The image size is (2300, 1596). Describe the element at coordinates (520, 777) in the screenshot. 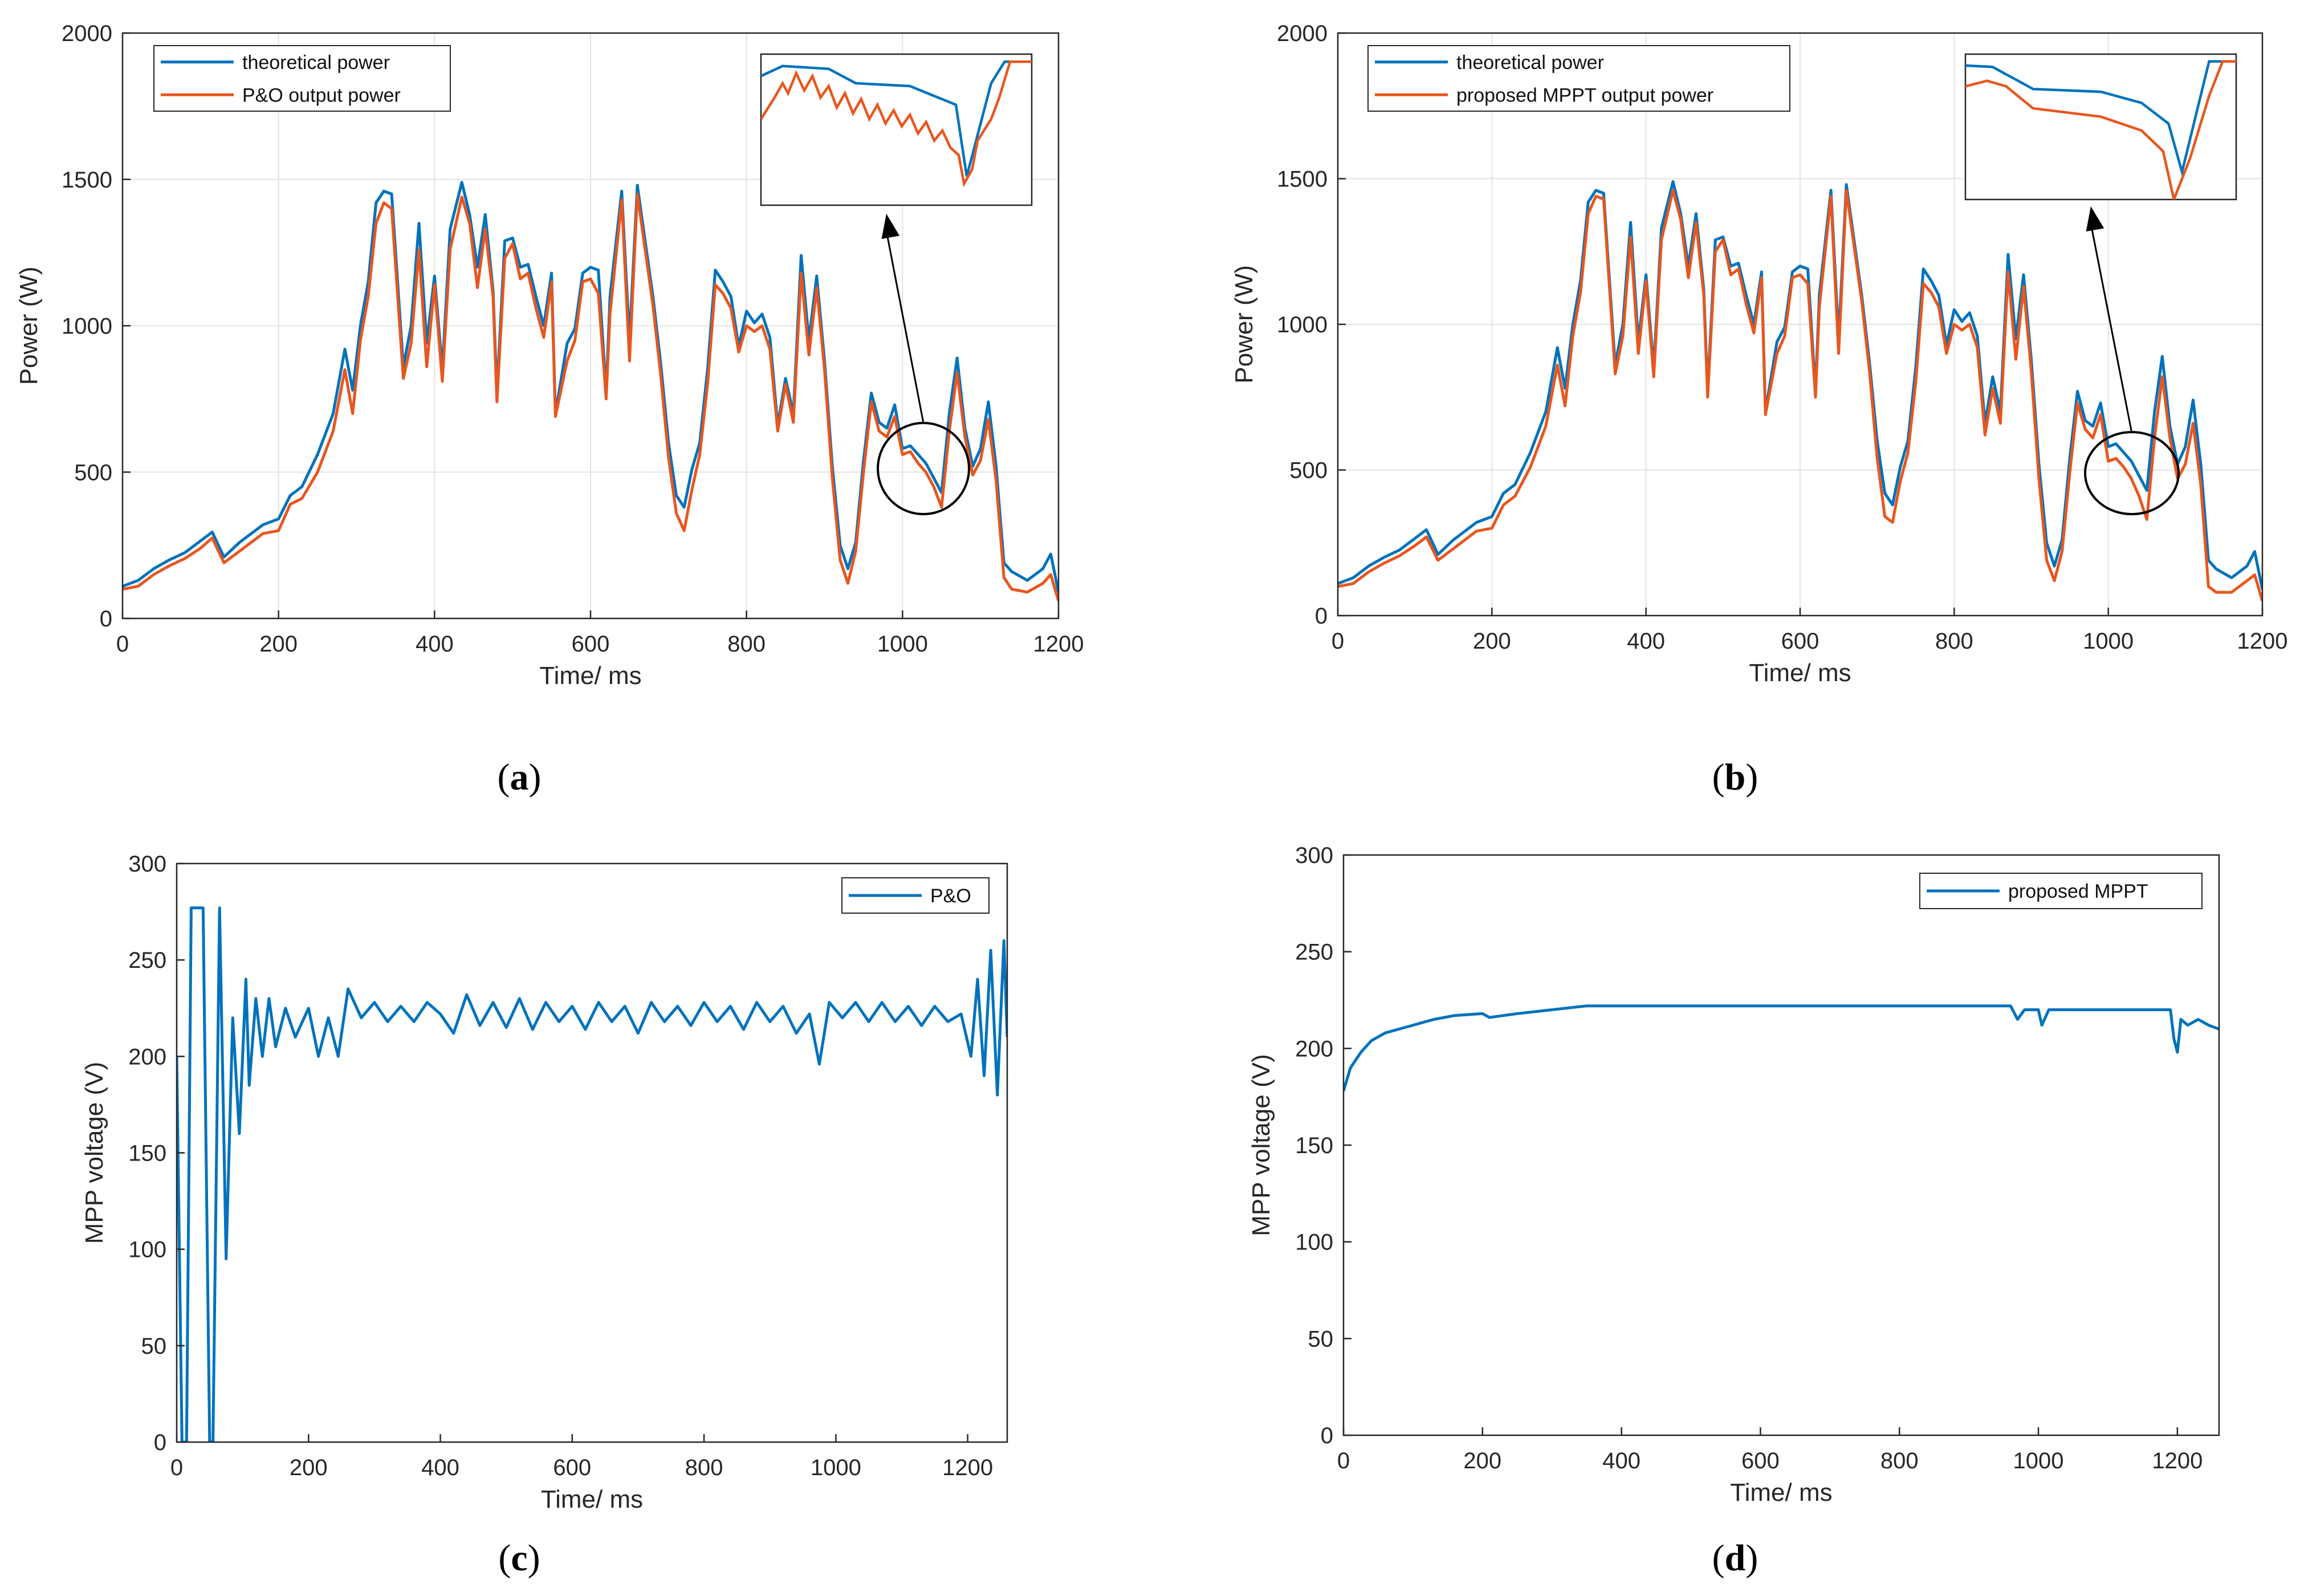

I see `panel-caption: (a)` at that location.